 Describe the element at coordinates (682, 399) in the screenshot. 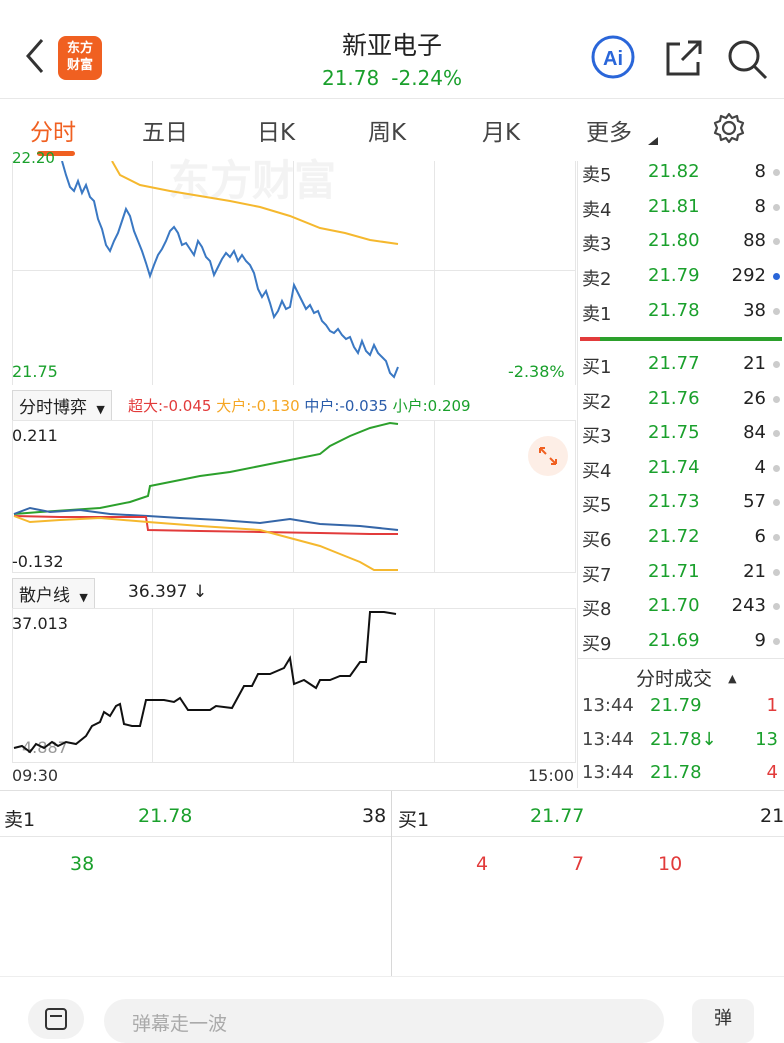

I see `bid-row: 买2 21.76 26` at that location.